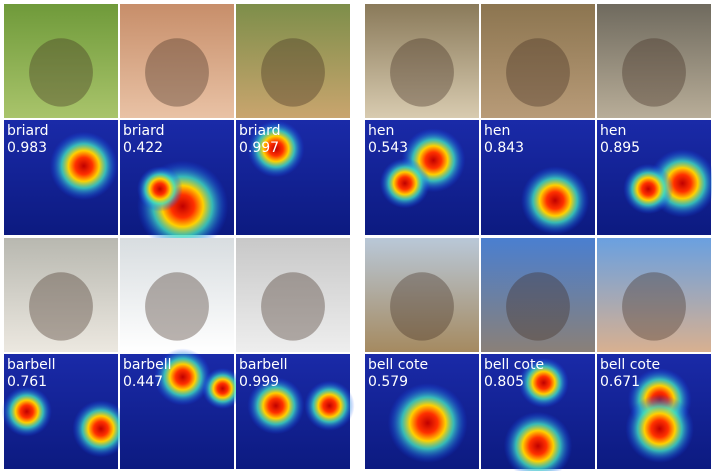  Describe the element at coordinates (504, 382) in the screenshot. I see `score: 0.805` at that location.